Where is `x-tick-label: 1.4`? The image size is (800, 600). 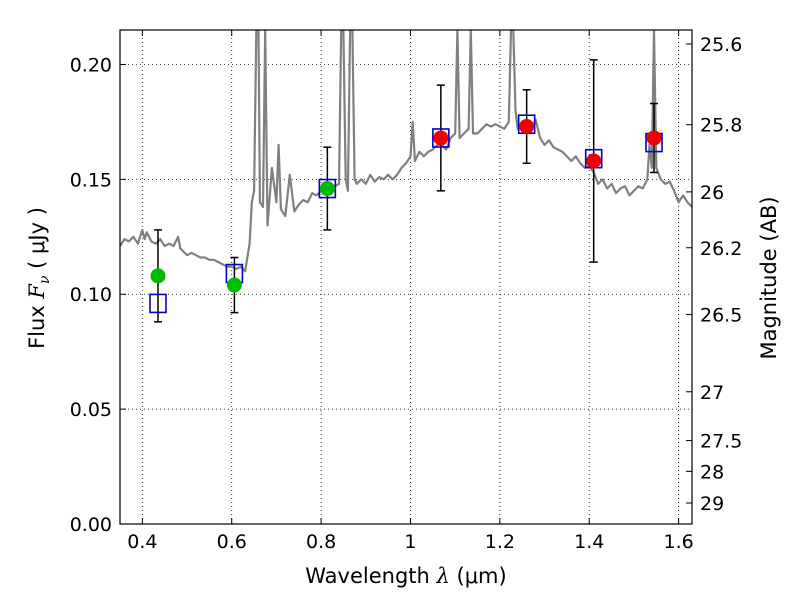 x-tick-label: 1.4 is located at coordinates (589, 542).